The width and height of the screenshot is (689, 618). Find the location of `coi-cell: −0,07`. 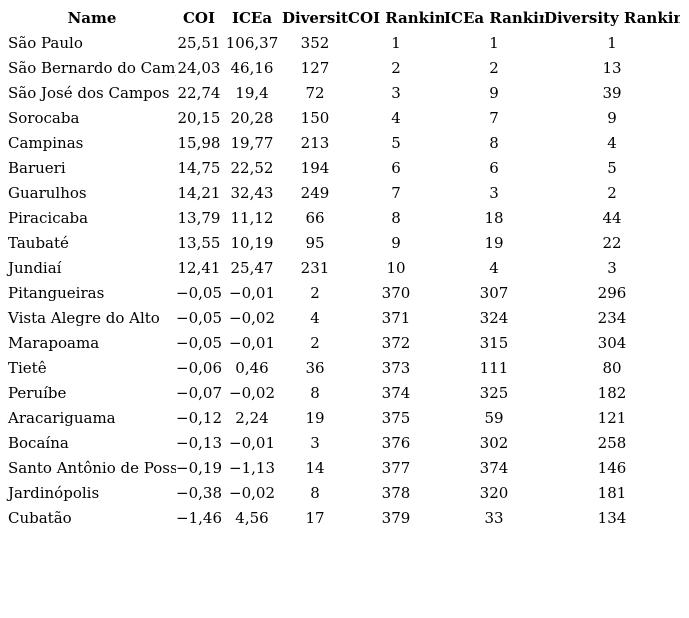

coi-cell: −0,07 is located at coordinates (199, 392).